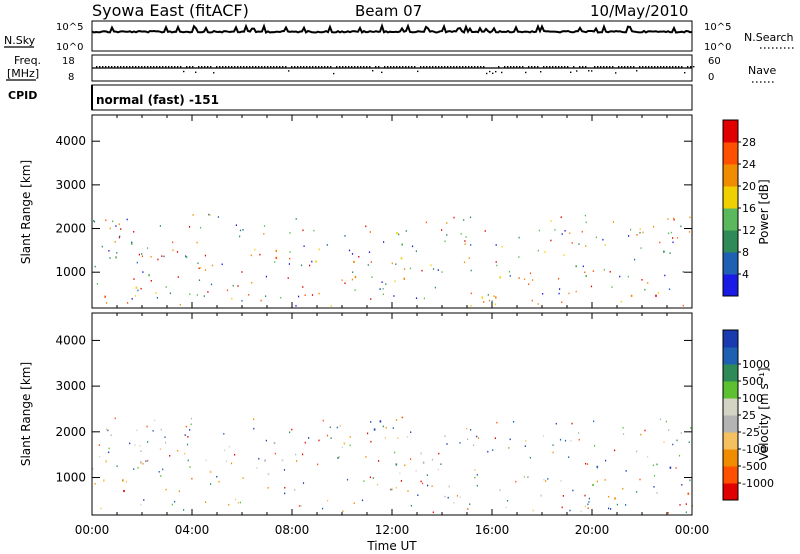  What do you see at coordinates (70, 478) in the screenshot?
I see `y-tick-label: 1000` at bounding box center [70, 478].